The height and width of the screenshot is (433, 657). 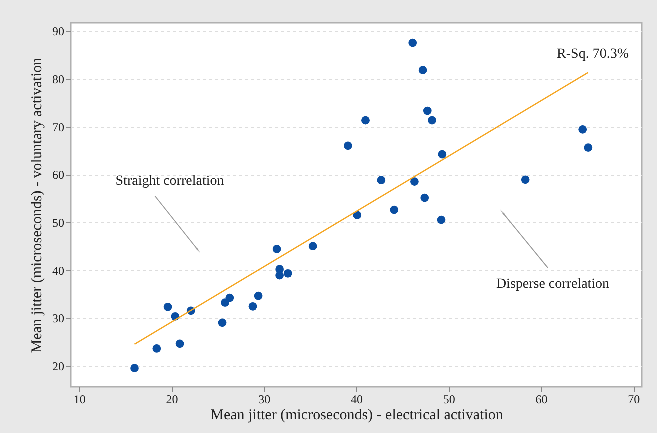 I want to click on annotation: Disperse correlation, so click(x=553, y=284).